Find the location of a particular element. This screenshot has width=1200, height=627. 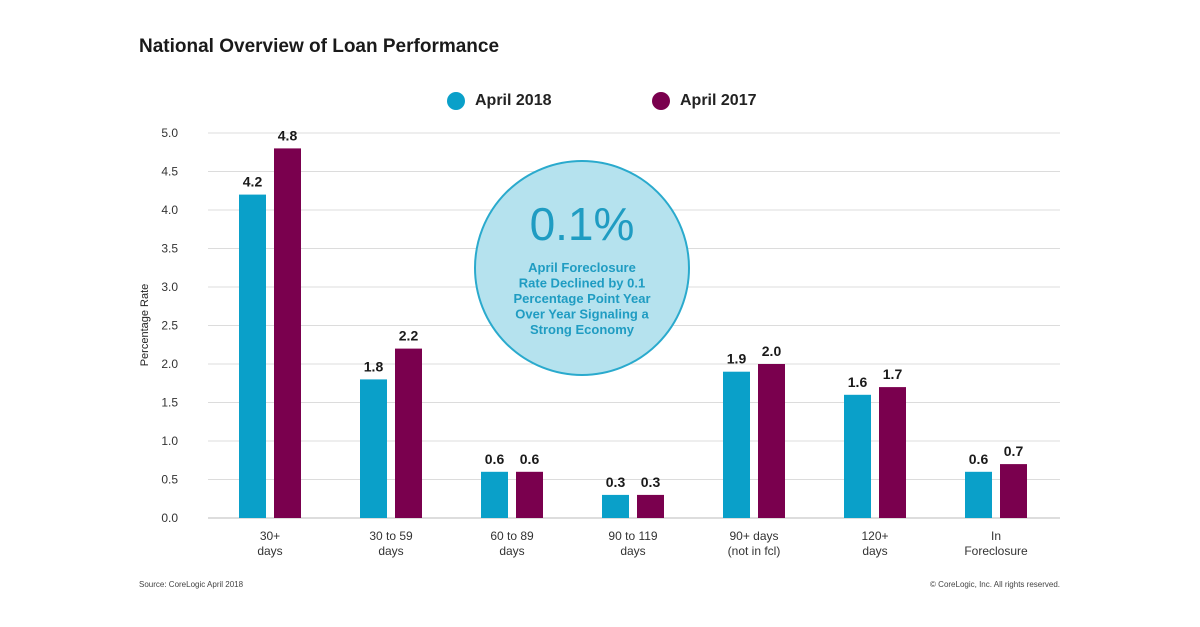

legend-item-april-2017: April 2017 is located at coordinates (704, 101).